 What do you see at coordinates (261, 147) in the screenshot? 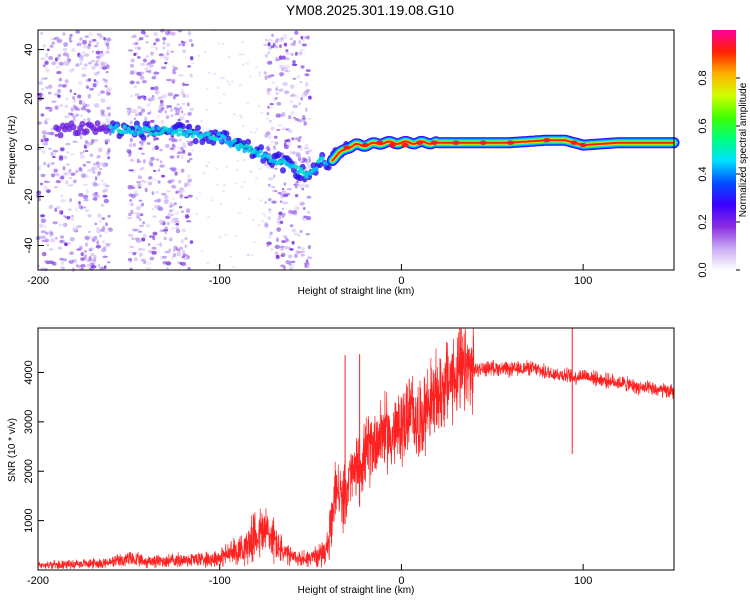
I see `spectrogram-ridge-halo` at bounding box center [261, 147].